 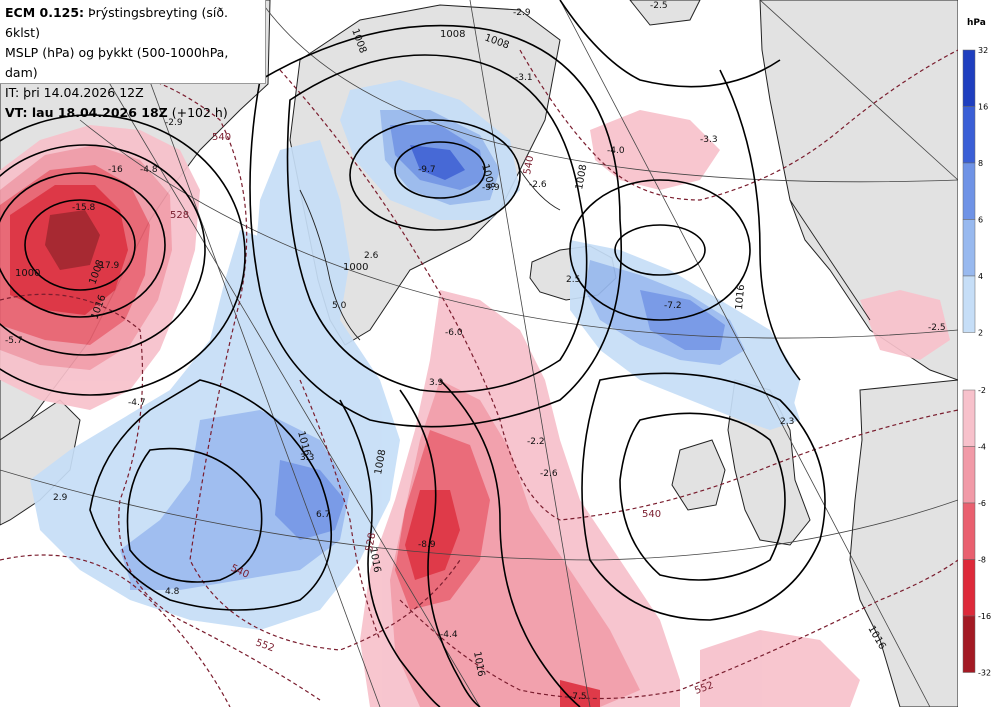 I want to click on change-label: -3.3, so click(x=709, y=140).